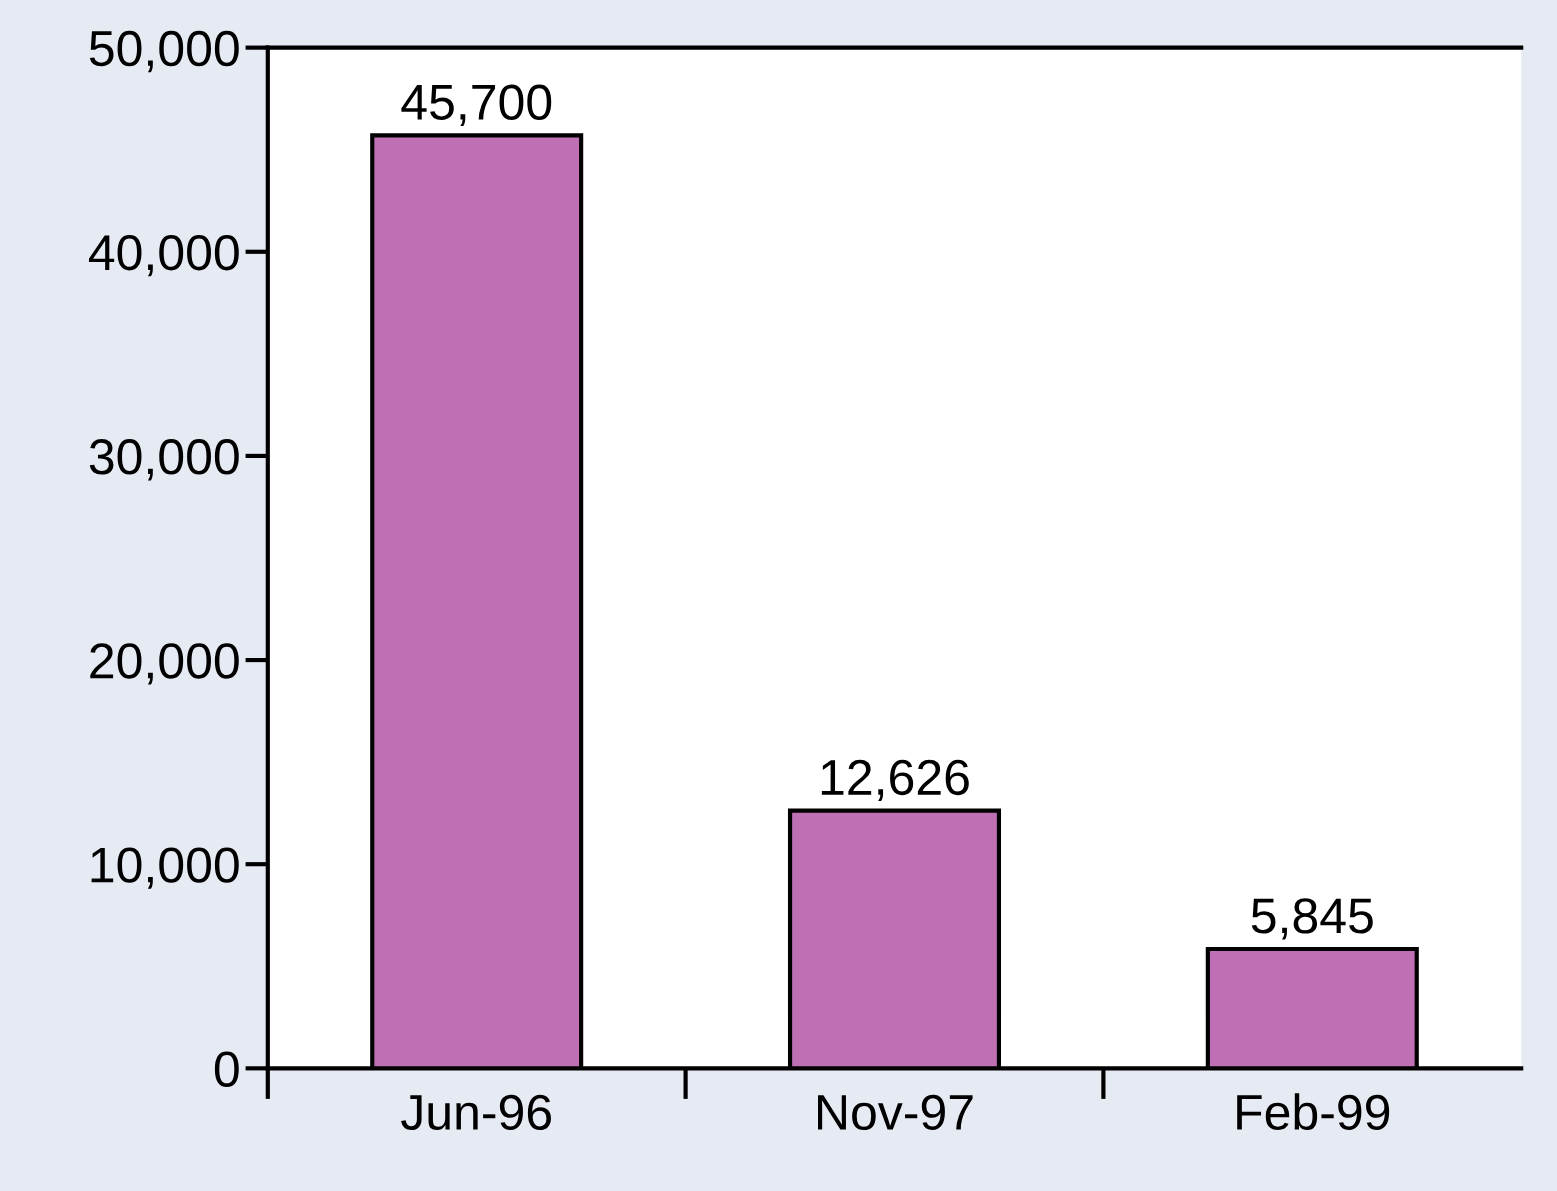 The width and height of the screenshot is (1557, 1191). I want to click on y-tick-label: 30,000, so click(164, 460).